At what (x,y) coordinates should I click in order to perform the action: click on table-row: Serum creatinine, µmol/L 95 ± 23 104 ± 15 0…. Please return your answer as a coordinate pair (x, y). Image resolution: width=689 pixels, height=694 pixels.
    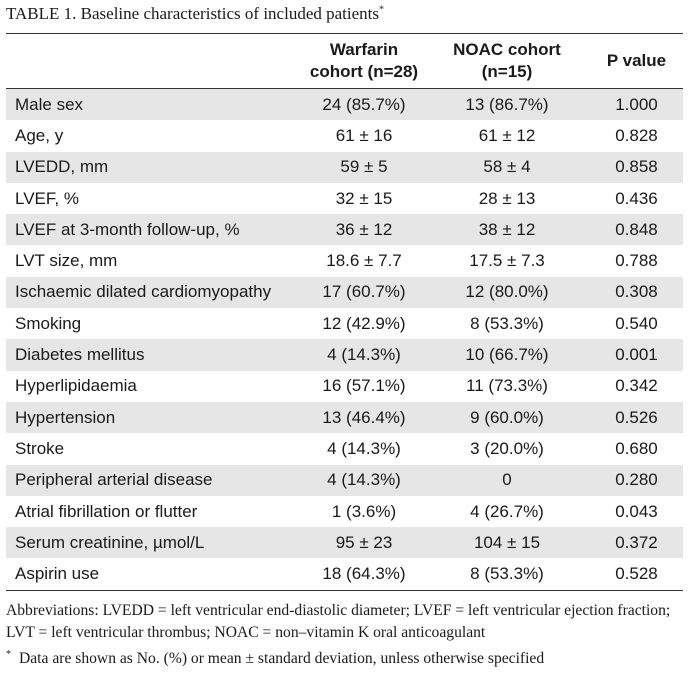
    Looking at the image, I should click on (344, 543).